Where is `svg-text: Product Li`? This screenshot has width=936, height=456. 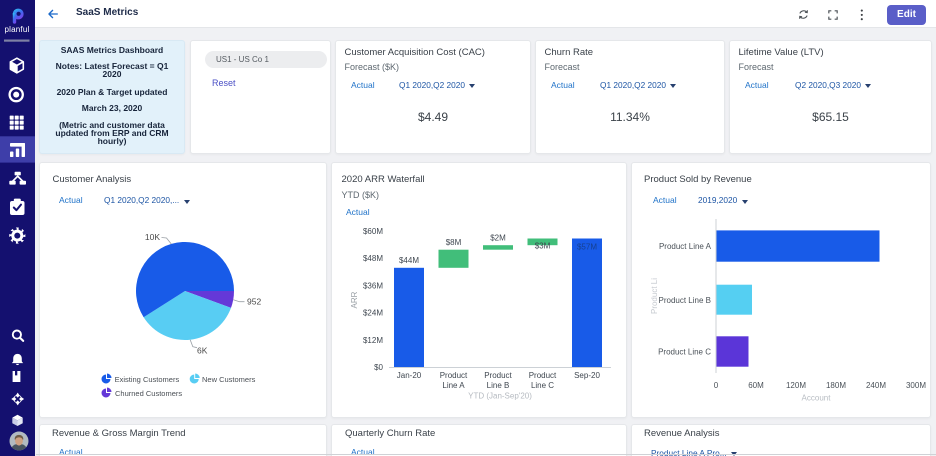 svg-text: Product Li is located at coordinates (654, 296).